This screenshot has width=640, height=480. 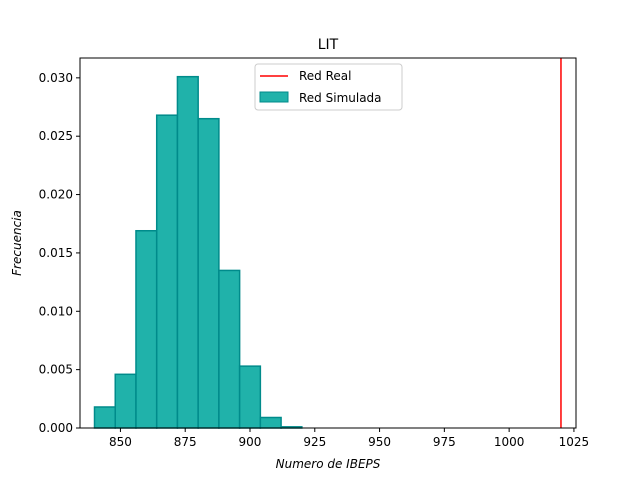 What do you see at coordinates (274, 97) in the screenshot?
I see `legend-swatch-red-simulada` at bounding box center [274, 97].